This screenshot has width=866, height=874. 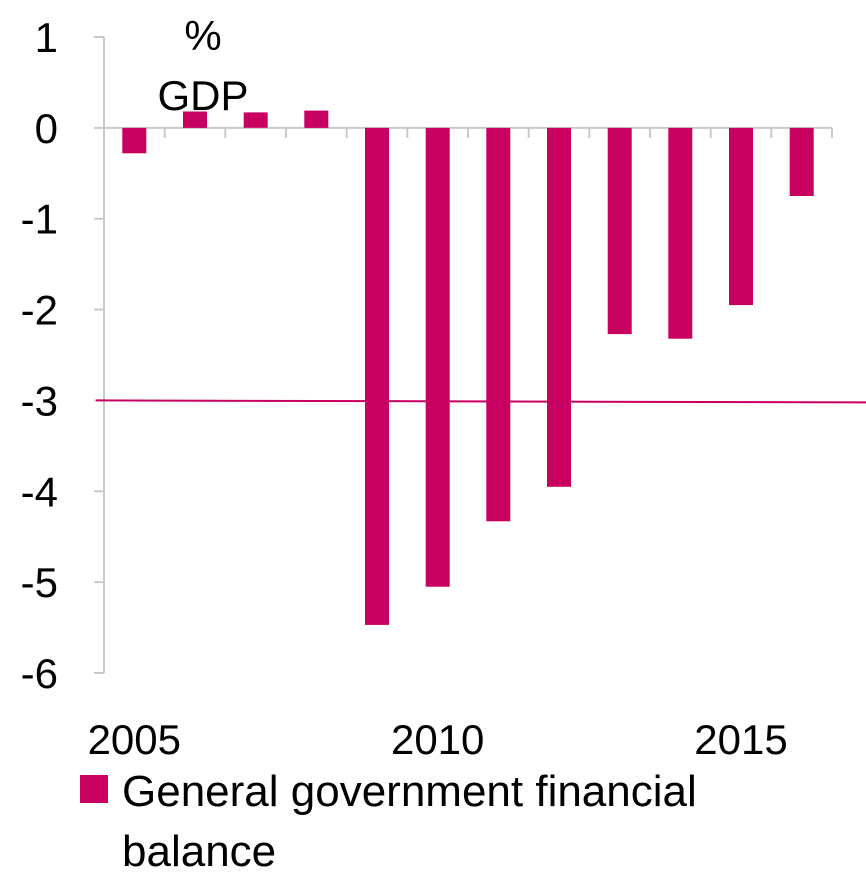 I want to click on bar-2016, so click(x=801, y=161).